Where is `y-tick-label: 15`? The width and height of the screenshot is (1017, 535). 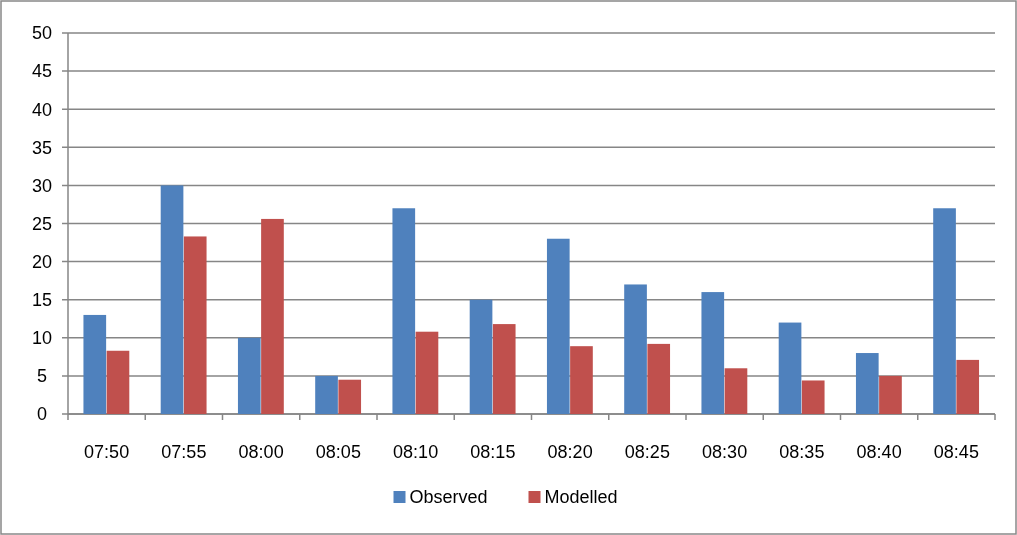
y-tick-label: 15 is located at coordinates (42, 300).